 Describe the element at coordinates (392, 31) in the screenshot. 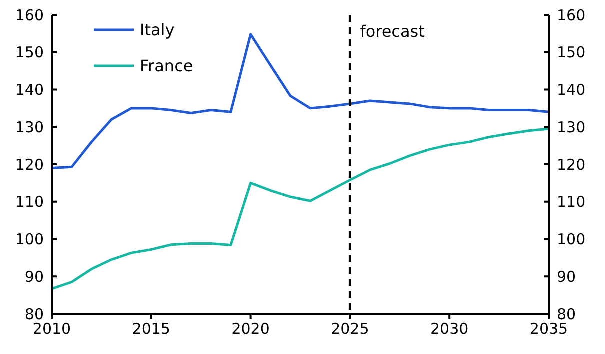

I see `ref-line-label: forecast` at that location.